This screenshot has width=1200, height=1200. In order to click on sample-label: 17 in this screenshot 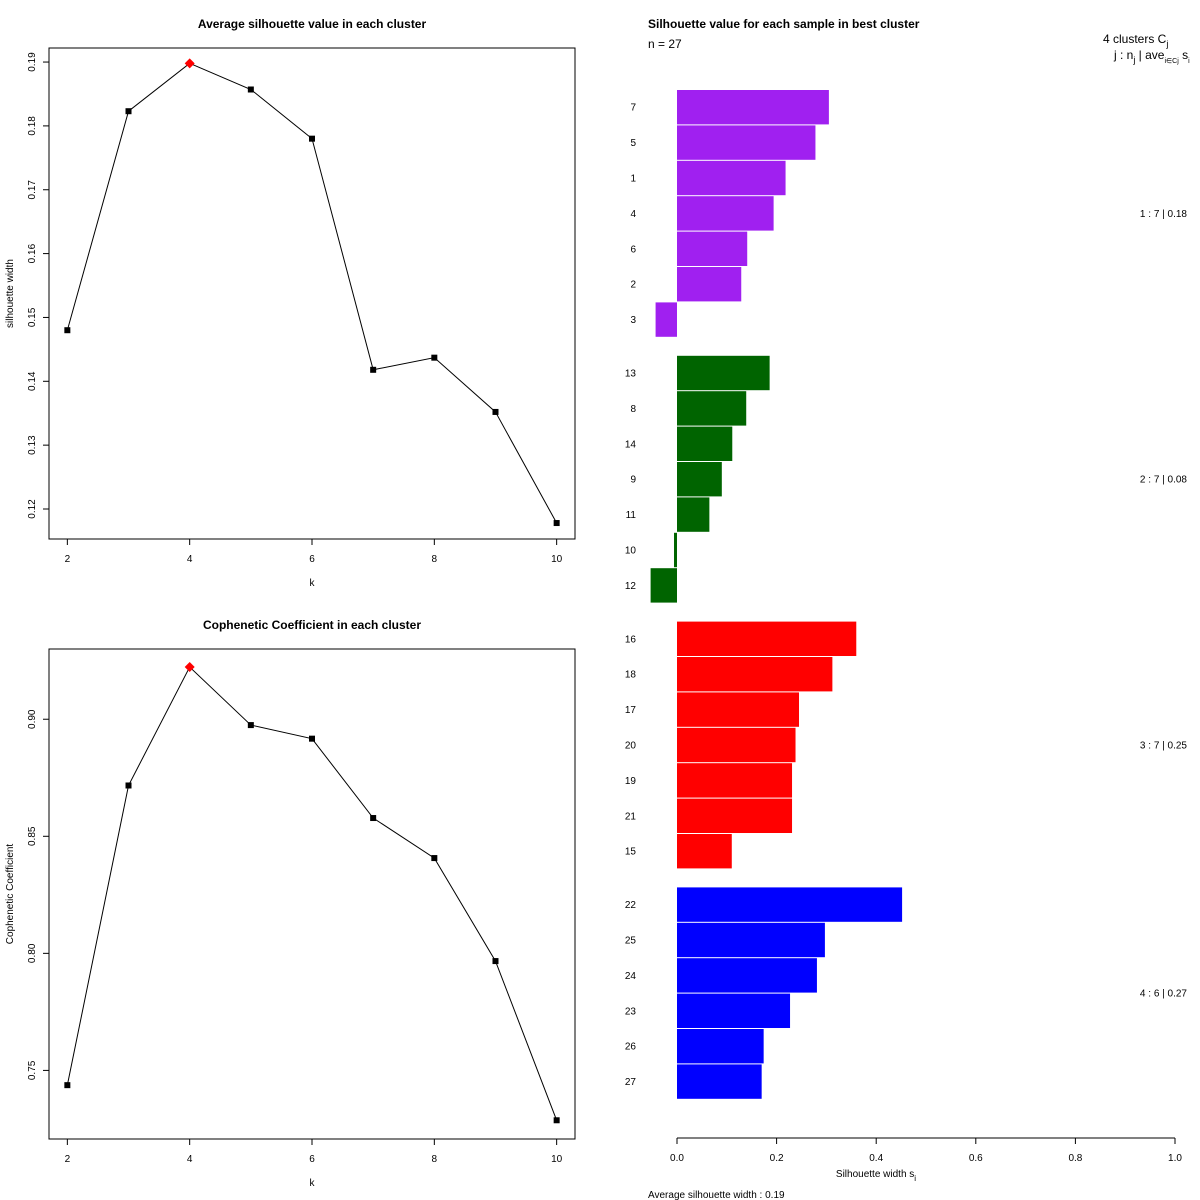, I will do `click(631, 710)`.